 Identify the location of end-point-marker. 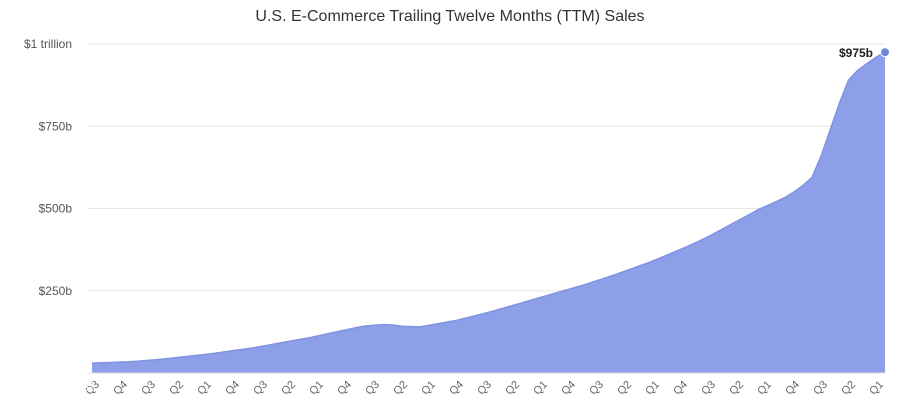
(885, 52).